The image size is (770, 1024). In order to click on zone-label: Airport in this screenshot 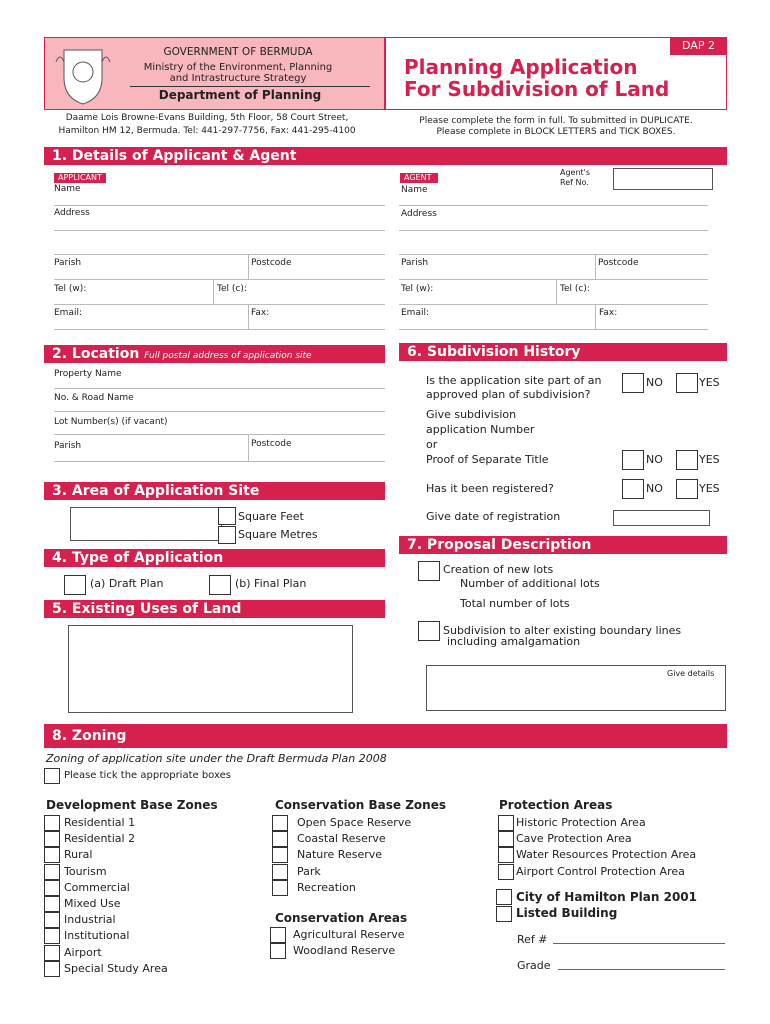, I will do `click(83, 952)`.